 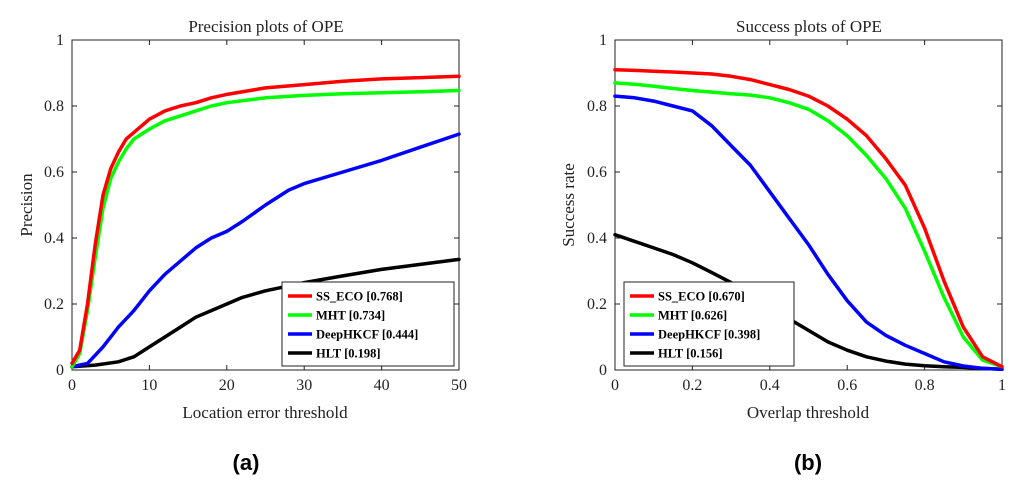 I want to click on precision-plot-title: Precision plots of OPE, so click(x=265, y=26).